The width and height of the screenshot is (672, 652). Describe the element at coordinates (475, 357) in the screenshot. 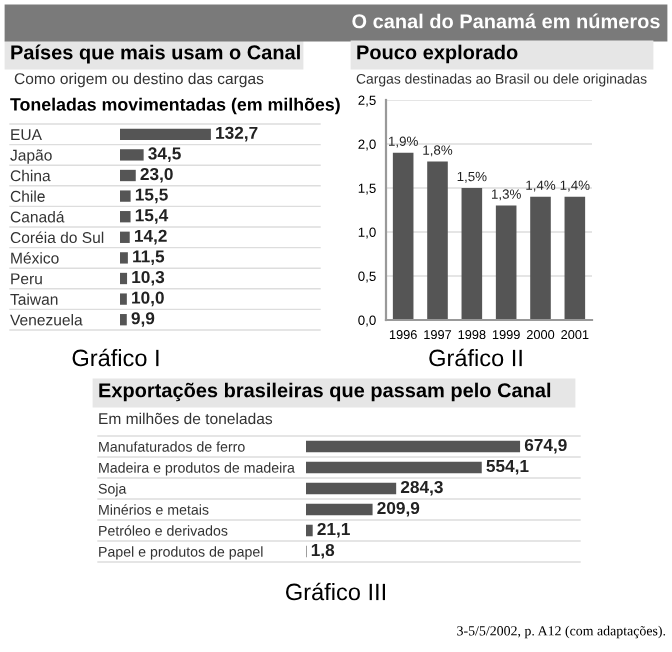

I see `text: Gráfico II` at that location.